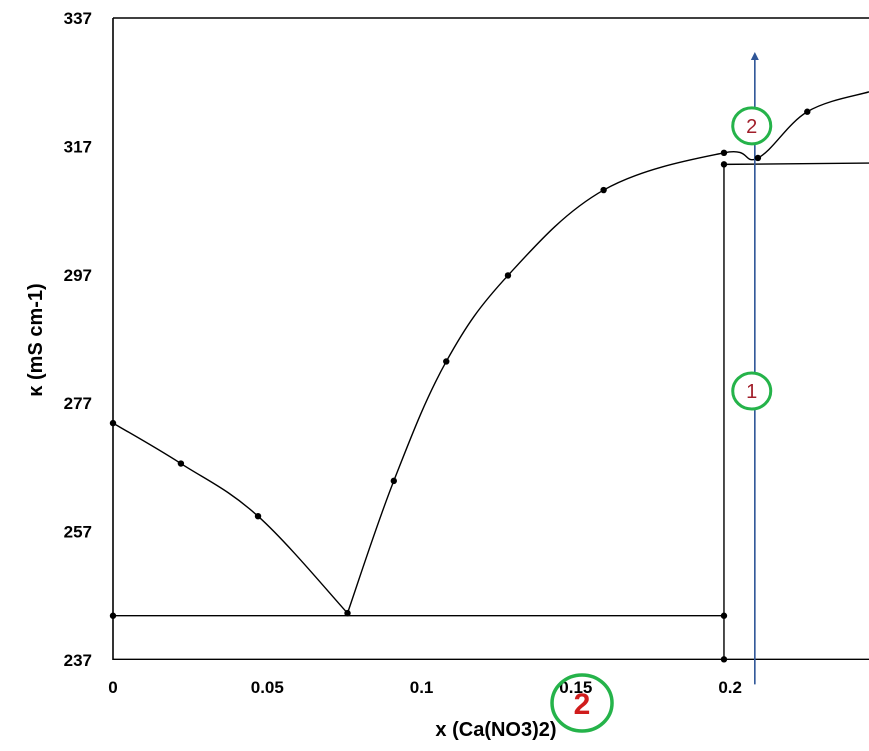 The image size is (869, 751). What do you see at coordinates (78, 532) in the screenshot?
I see `y-tick-label: 257` at bounding box center [78, 532].